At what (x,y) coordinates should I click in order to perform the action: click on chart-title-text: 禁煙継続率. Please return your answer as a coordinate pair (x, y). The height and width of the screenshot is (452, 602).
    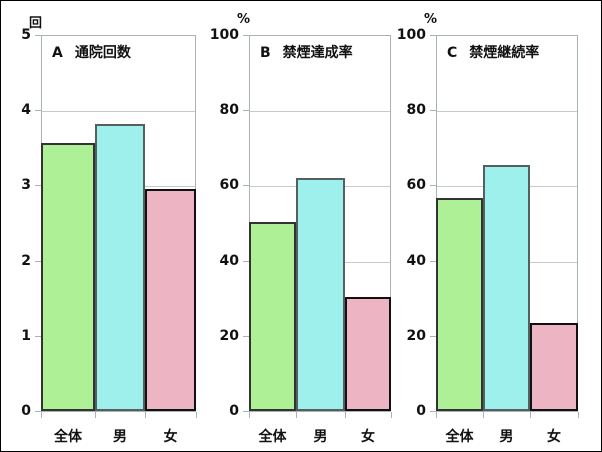
    Looking at the image, I should click on (504, 53).